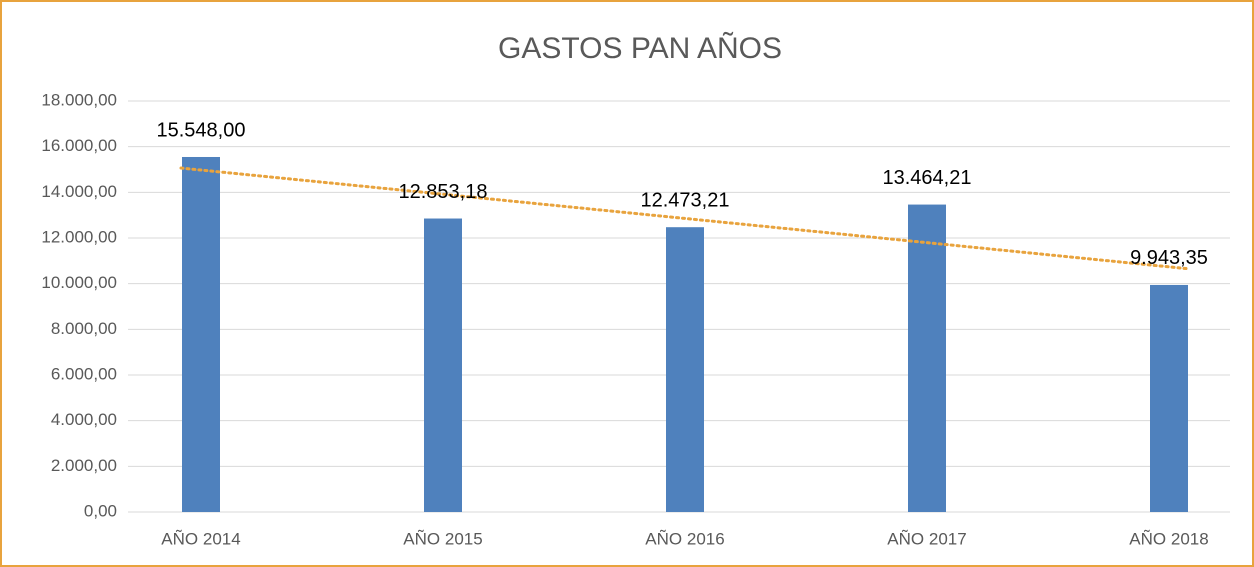  Describe the element at coordinates (926, 538) in the screenshot. I see `x-tick-label: AÑO 2017` at that location.